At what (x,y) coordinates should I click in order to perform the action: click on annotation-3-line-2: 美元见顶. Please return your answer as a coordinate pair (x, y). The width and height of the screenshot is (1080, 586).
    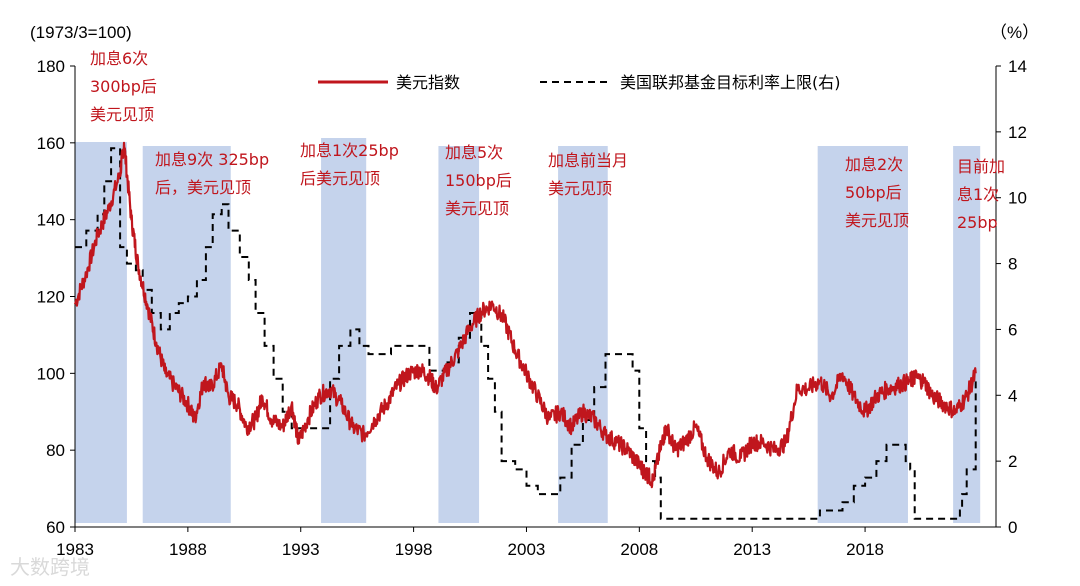
    Looking at the image, I should click on (477, 208).